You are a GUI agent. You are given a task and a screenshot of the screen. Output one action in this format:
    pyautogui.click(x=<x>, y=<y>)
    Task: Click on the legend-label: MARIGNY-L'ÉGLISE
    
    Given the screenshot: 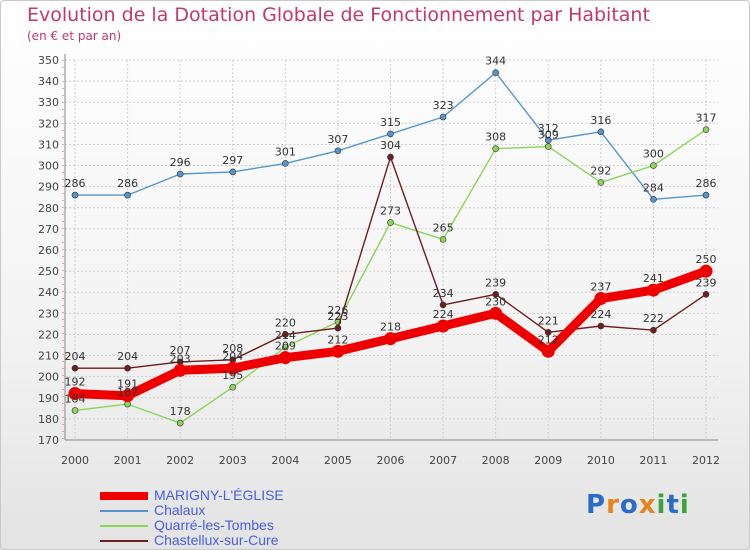 What is the action you would take?
    pyautogui.click(x=219, y=495)
    